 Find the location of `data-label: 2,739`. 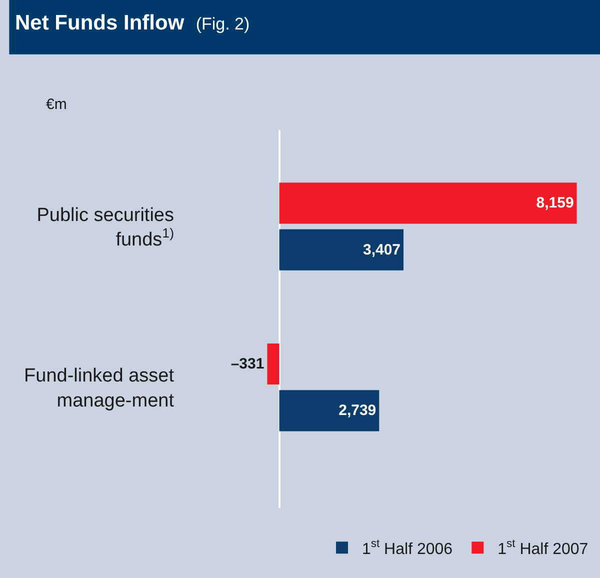

data-label: 2,739 is located at coordinates (357, 411).